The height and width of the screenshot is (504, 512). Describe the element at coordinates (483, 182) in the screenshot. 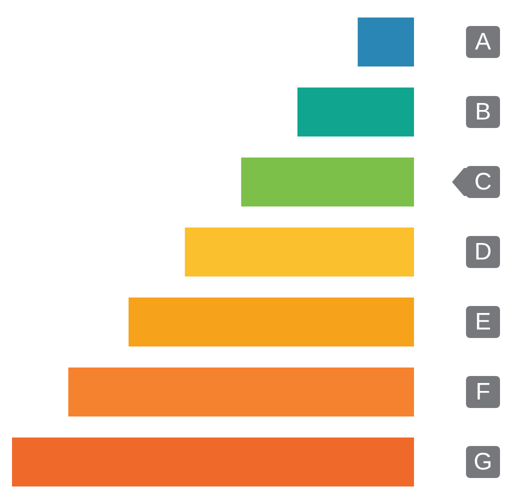

I see `y-tick-label: C` at that location.